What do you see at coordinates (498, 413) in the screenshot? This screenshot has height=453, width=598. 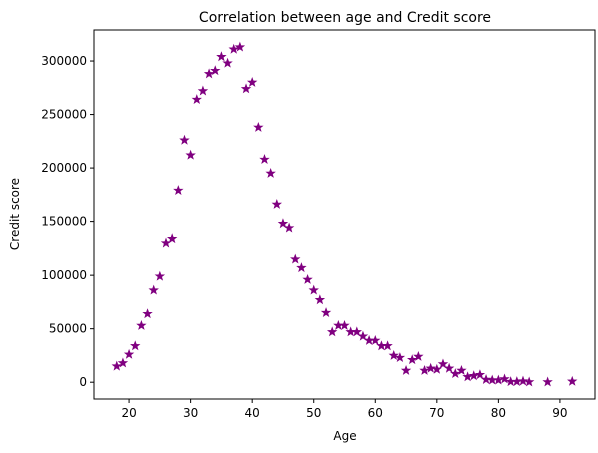 I see `x-tick-label: 80` at bounding box center [498, 413].